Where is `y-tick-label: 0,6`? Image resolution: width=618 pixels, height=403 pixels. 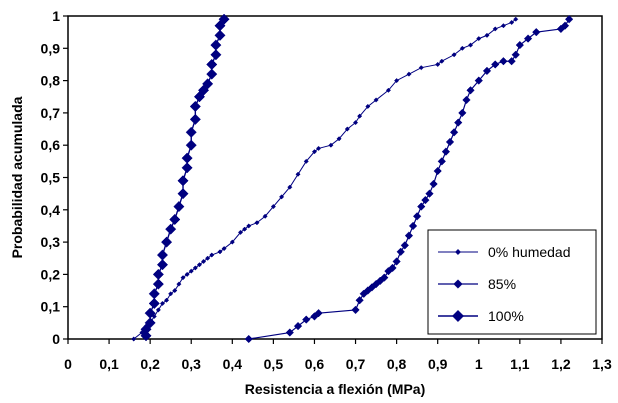
y-tick-label: 0,6 is located at coordinates (51, 145).